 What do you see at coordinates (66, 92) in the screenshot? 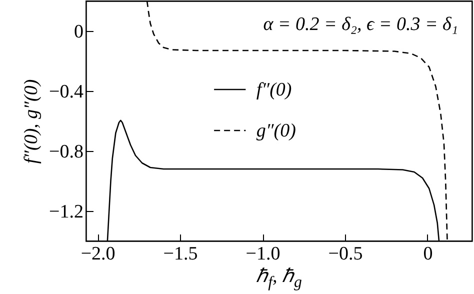
I see `y-tick-label: −0.4` at bounding box center [66, 92].